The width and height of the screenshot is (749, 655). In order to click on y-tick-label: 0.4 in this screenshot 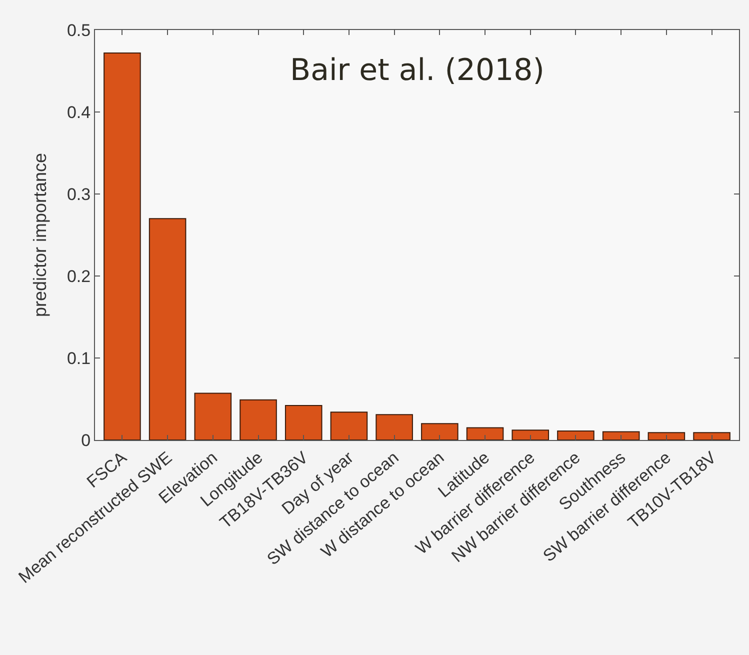, I will do `click(78, 112)`.